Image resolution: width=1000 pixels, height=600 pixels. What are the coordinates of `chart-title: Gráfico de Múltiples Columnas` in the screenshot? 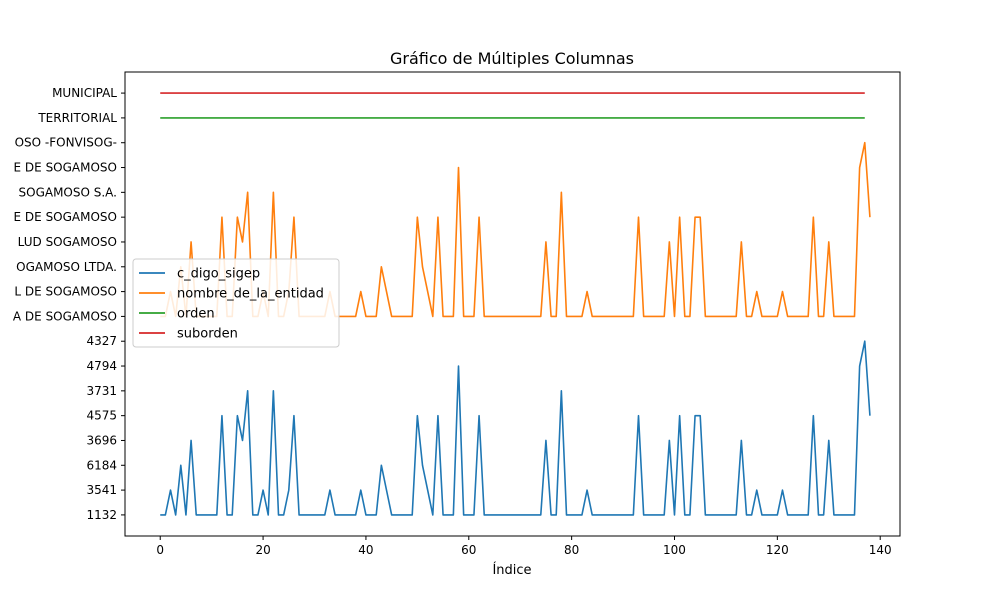 It's located at (512, 58).